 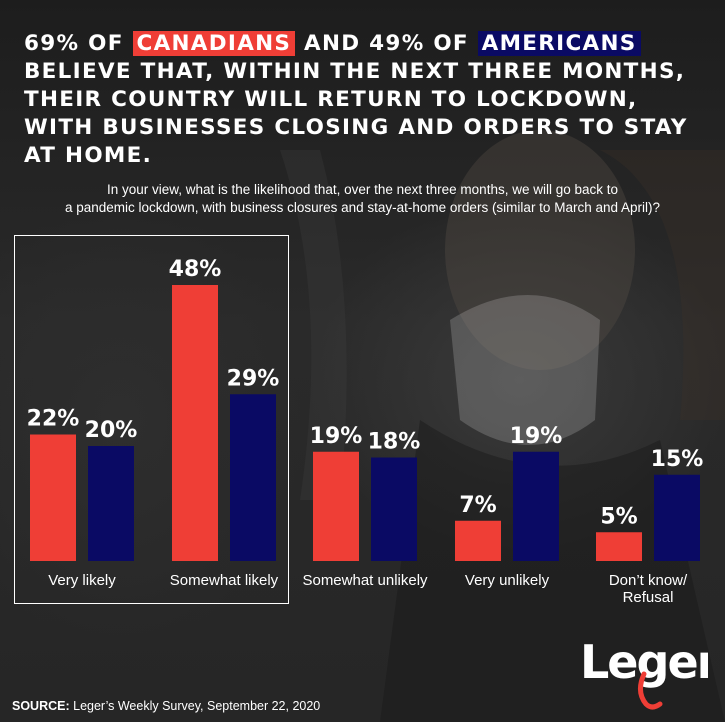 What do you see at coordinates (478, 540) in the screenshot?
I see `bar-very-unlikely-s1` at bounding box center [478, 540].